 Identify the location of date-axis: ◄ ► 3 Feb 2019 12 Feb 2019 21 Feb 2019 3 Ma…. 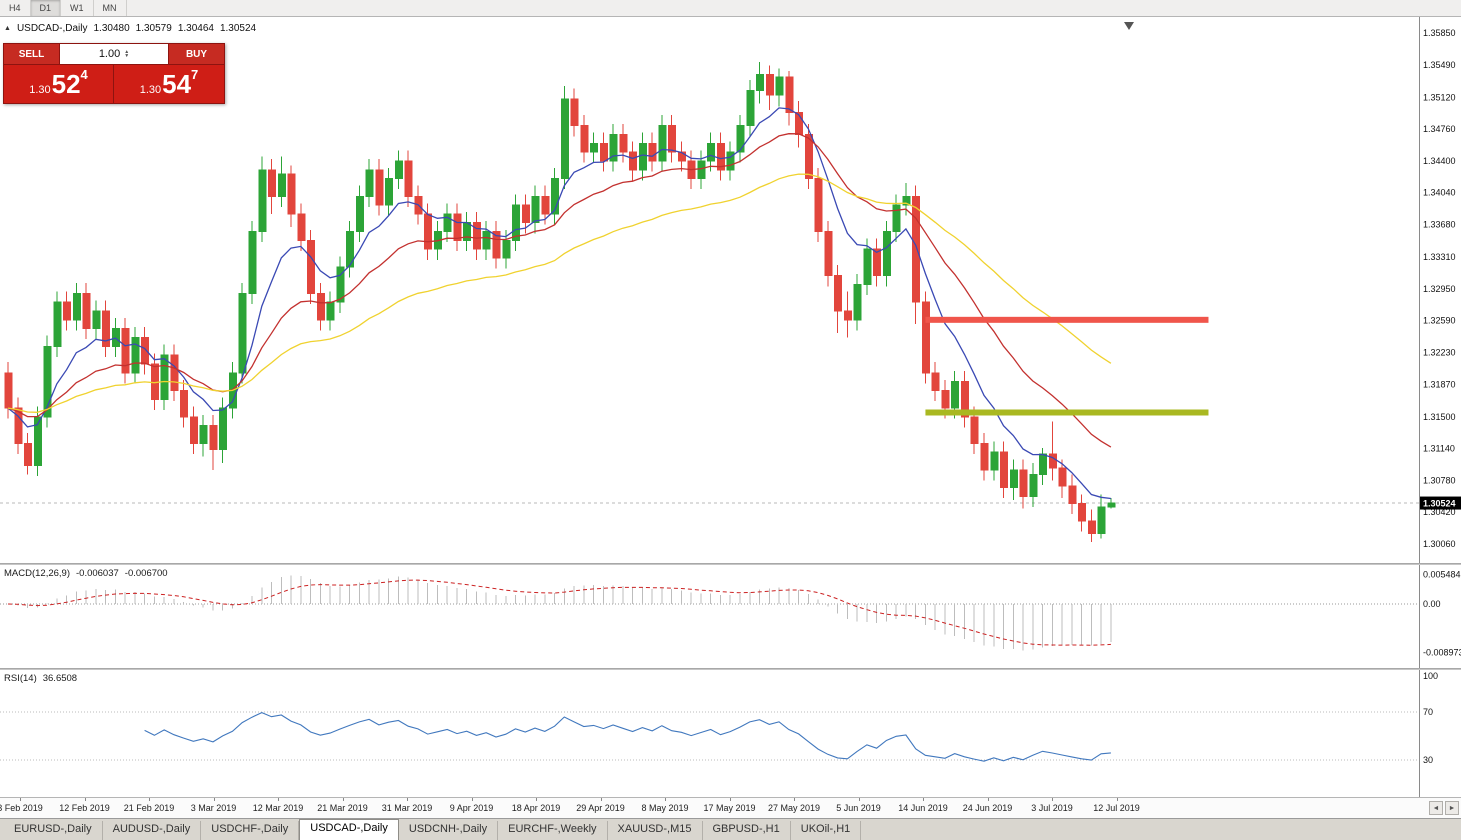
(730, 807).